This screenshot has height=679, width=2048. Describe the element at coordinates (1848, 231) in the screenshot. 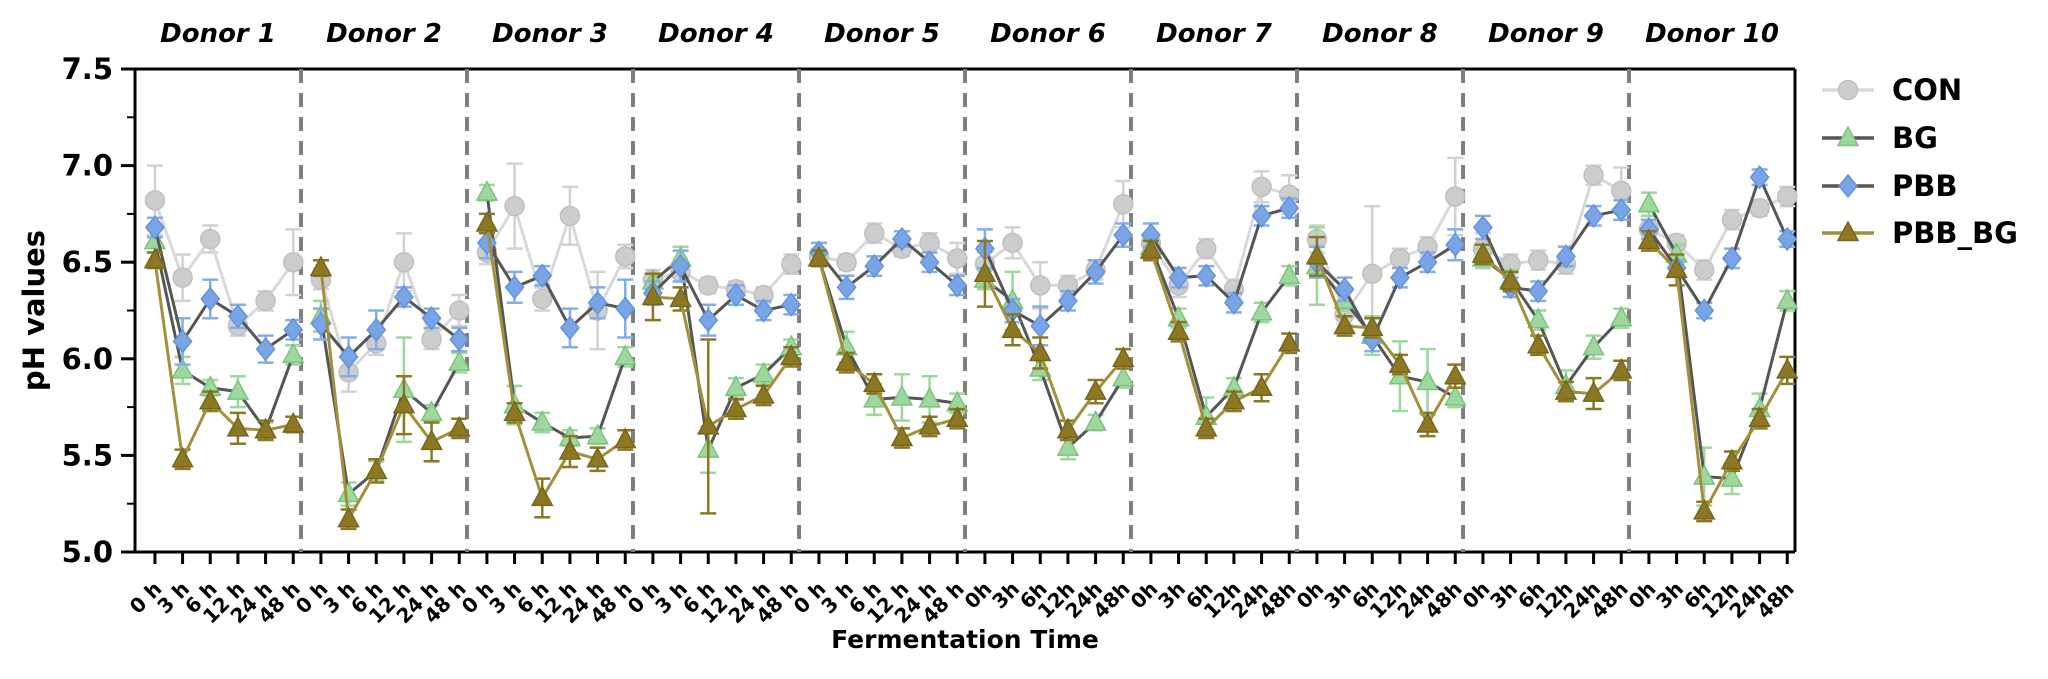

I see `legend-marker-PBB_BG` at that location.